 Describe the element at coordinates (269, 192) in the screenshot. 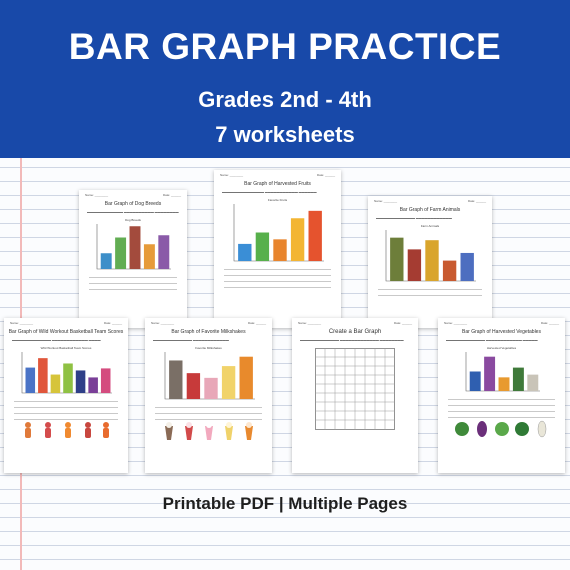

I see `worksheet-instructions: ▬▬▬▬▬▬▬▬▬▬▬▬▬▬ ▬▬▬▬▬▬▬▬▬▬▬ ▬▬▬▬▬▬` at that location.